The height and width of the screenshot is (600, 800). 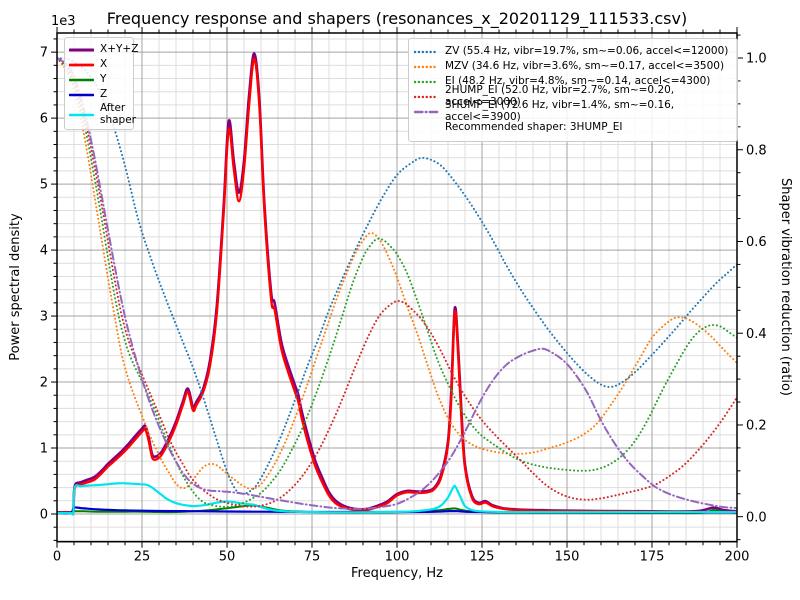 I want to click on legend-item-recommended: Recommended shaper: 3HUMP_EI, so click(x=575, y=126).